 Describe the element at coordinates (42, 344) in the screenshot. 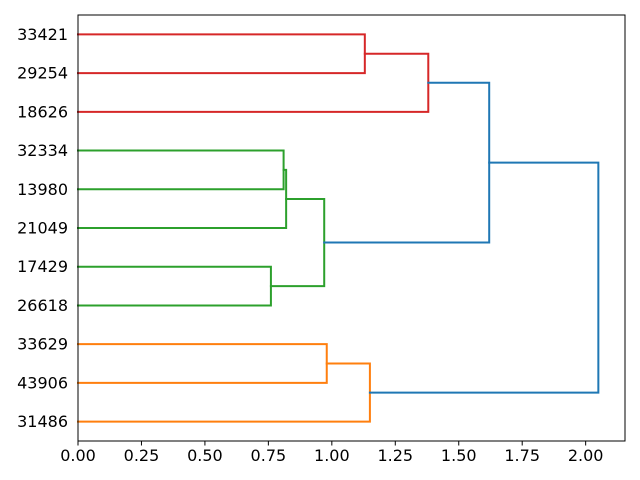

I see `leaf-label: 33629` at that location.